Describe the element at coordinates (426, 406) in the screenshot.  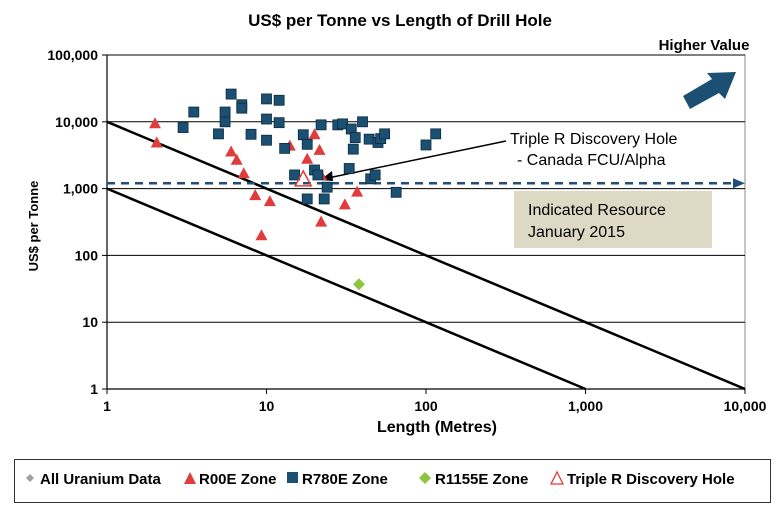
I see `x-tick-label-2: 100` at that location.